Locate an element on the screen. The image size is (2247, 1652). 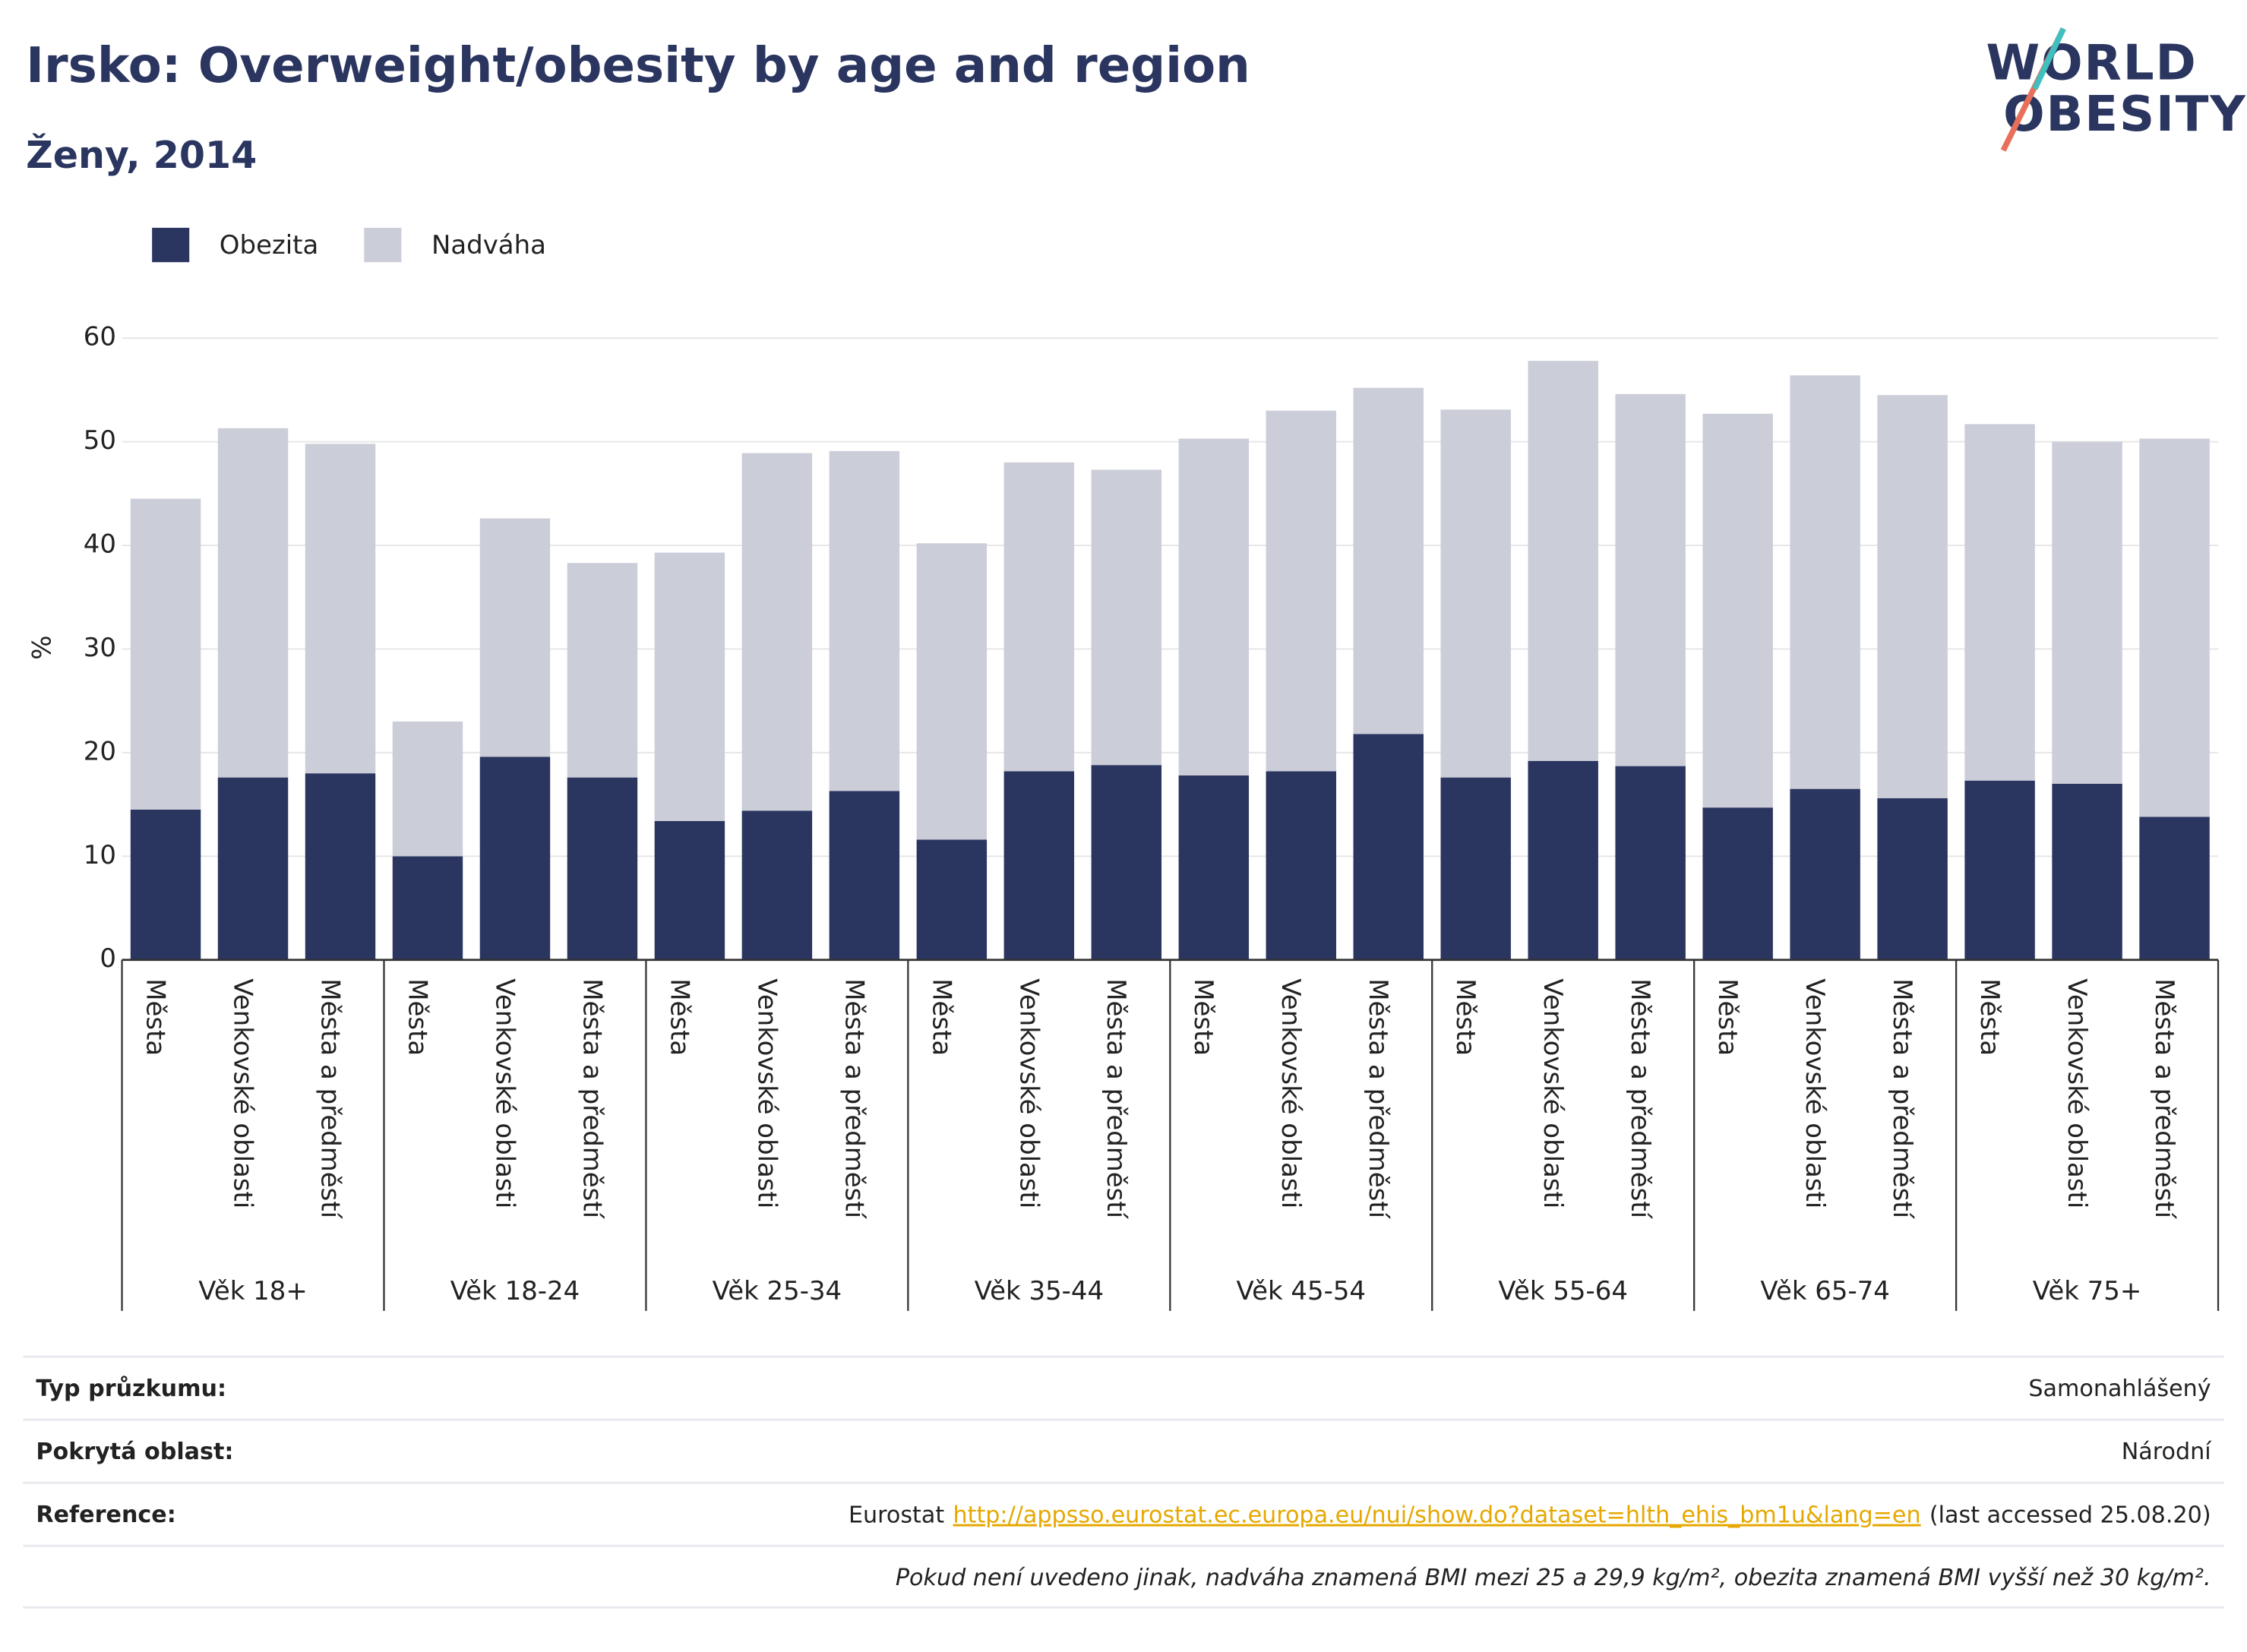
group-label: Věk 18-24 is located at coordinates (515, 1291).